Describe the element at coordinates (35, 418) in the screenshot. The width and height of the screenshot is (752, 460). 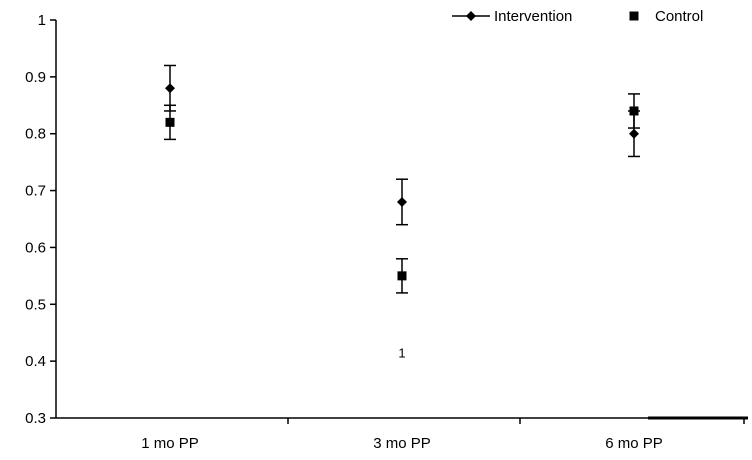
I see `y-tick-label: 0.3` at that location.